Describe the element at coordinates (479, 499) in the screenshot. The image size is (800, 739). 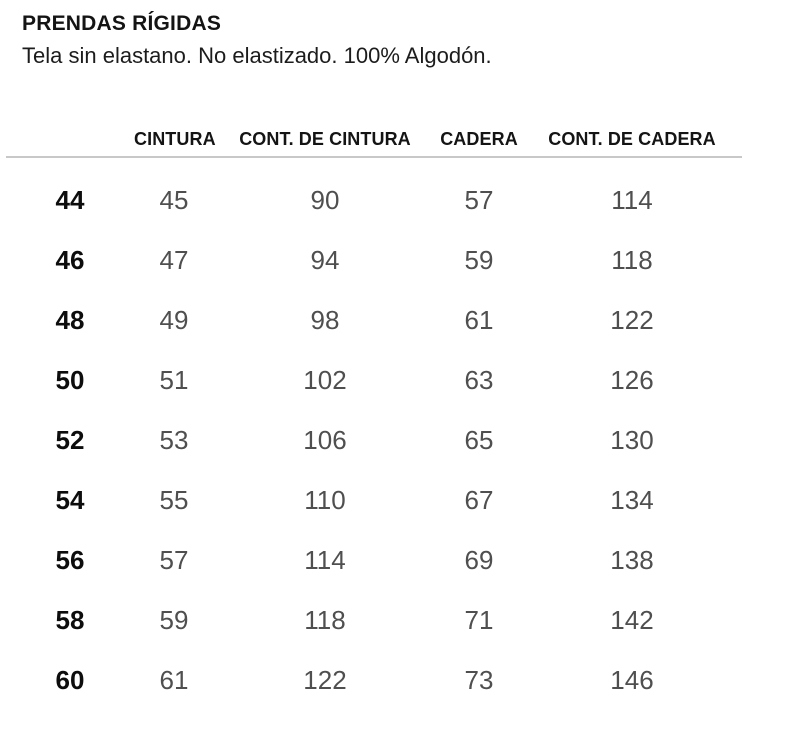
I see `cadera-cell: 67` at that location.